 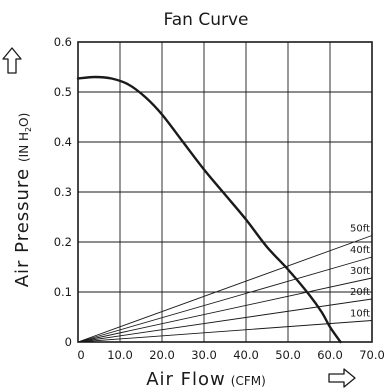 What do you see at coordinates (342, 378) in the screenshot?
I see `right-arrow-icon` at bounding box center [342, 378].